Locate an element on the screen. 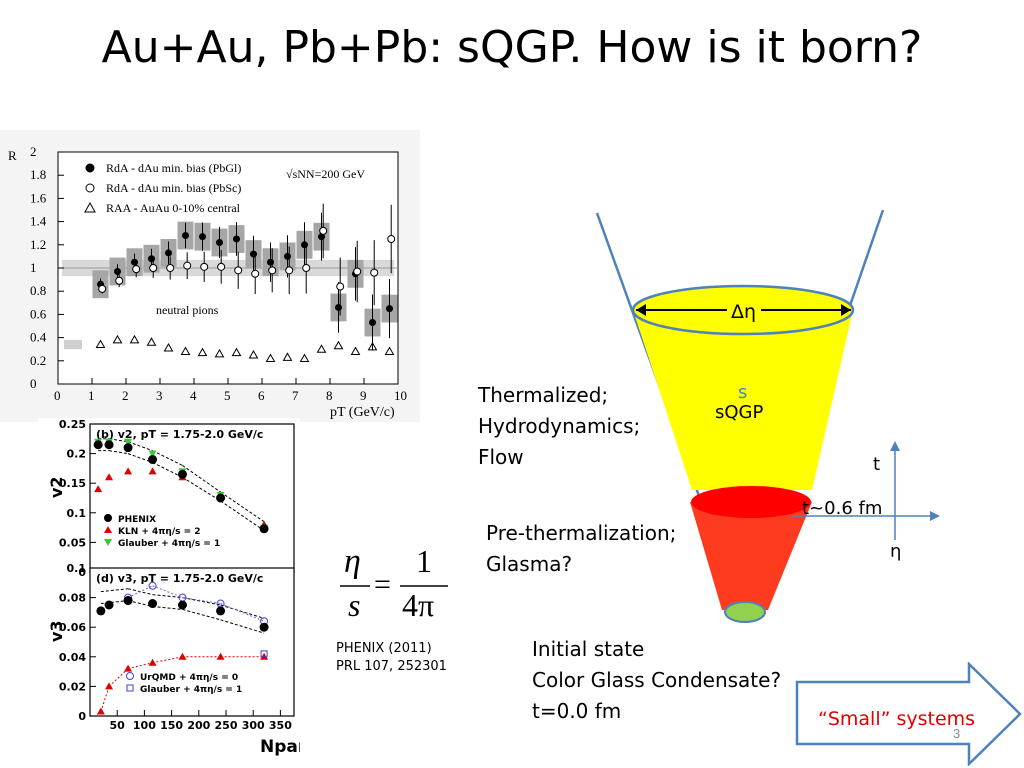 The image size is (1024, 768). plot2-ytick-label: 0.25 is located at coordinates (72, 424).